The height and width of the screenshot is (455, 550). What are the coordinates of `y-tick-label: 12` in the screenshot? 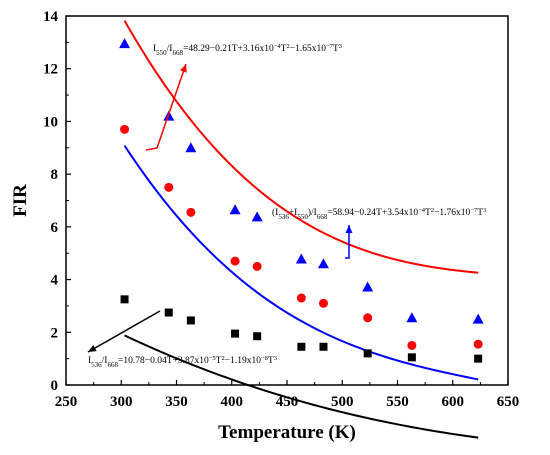 It's located at (50, 70).